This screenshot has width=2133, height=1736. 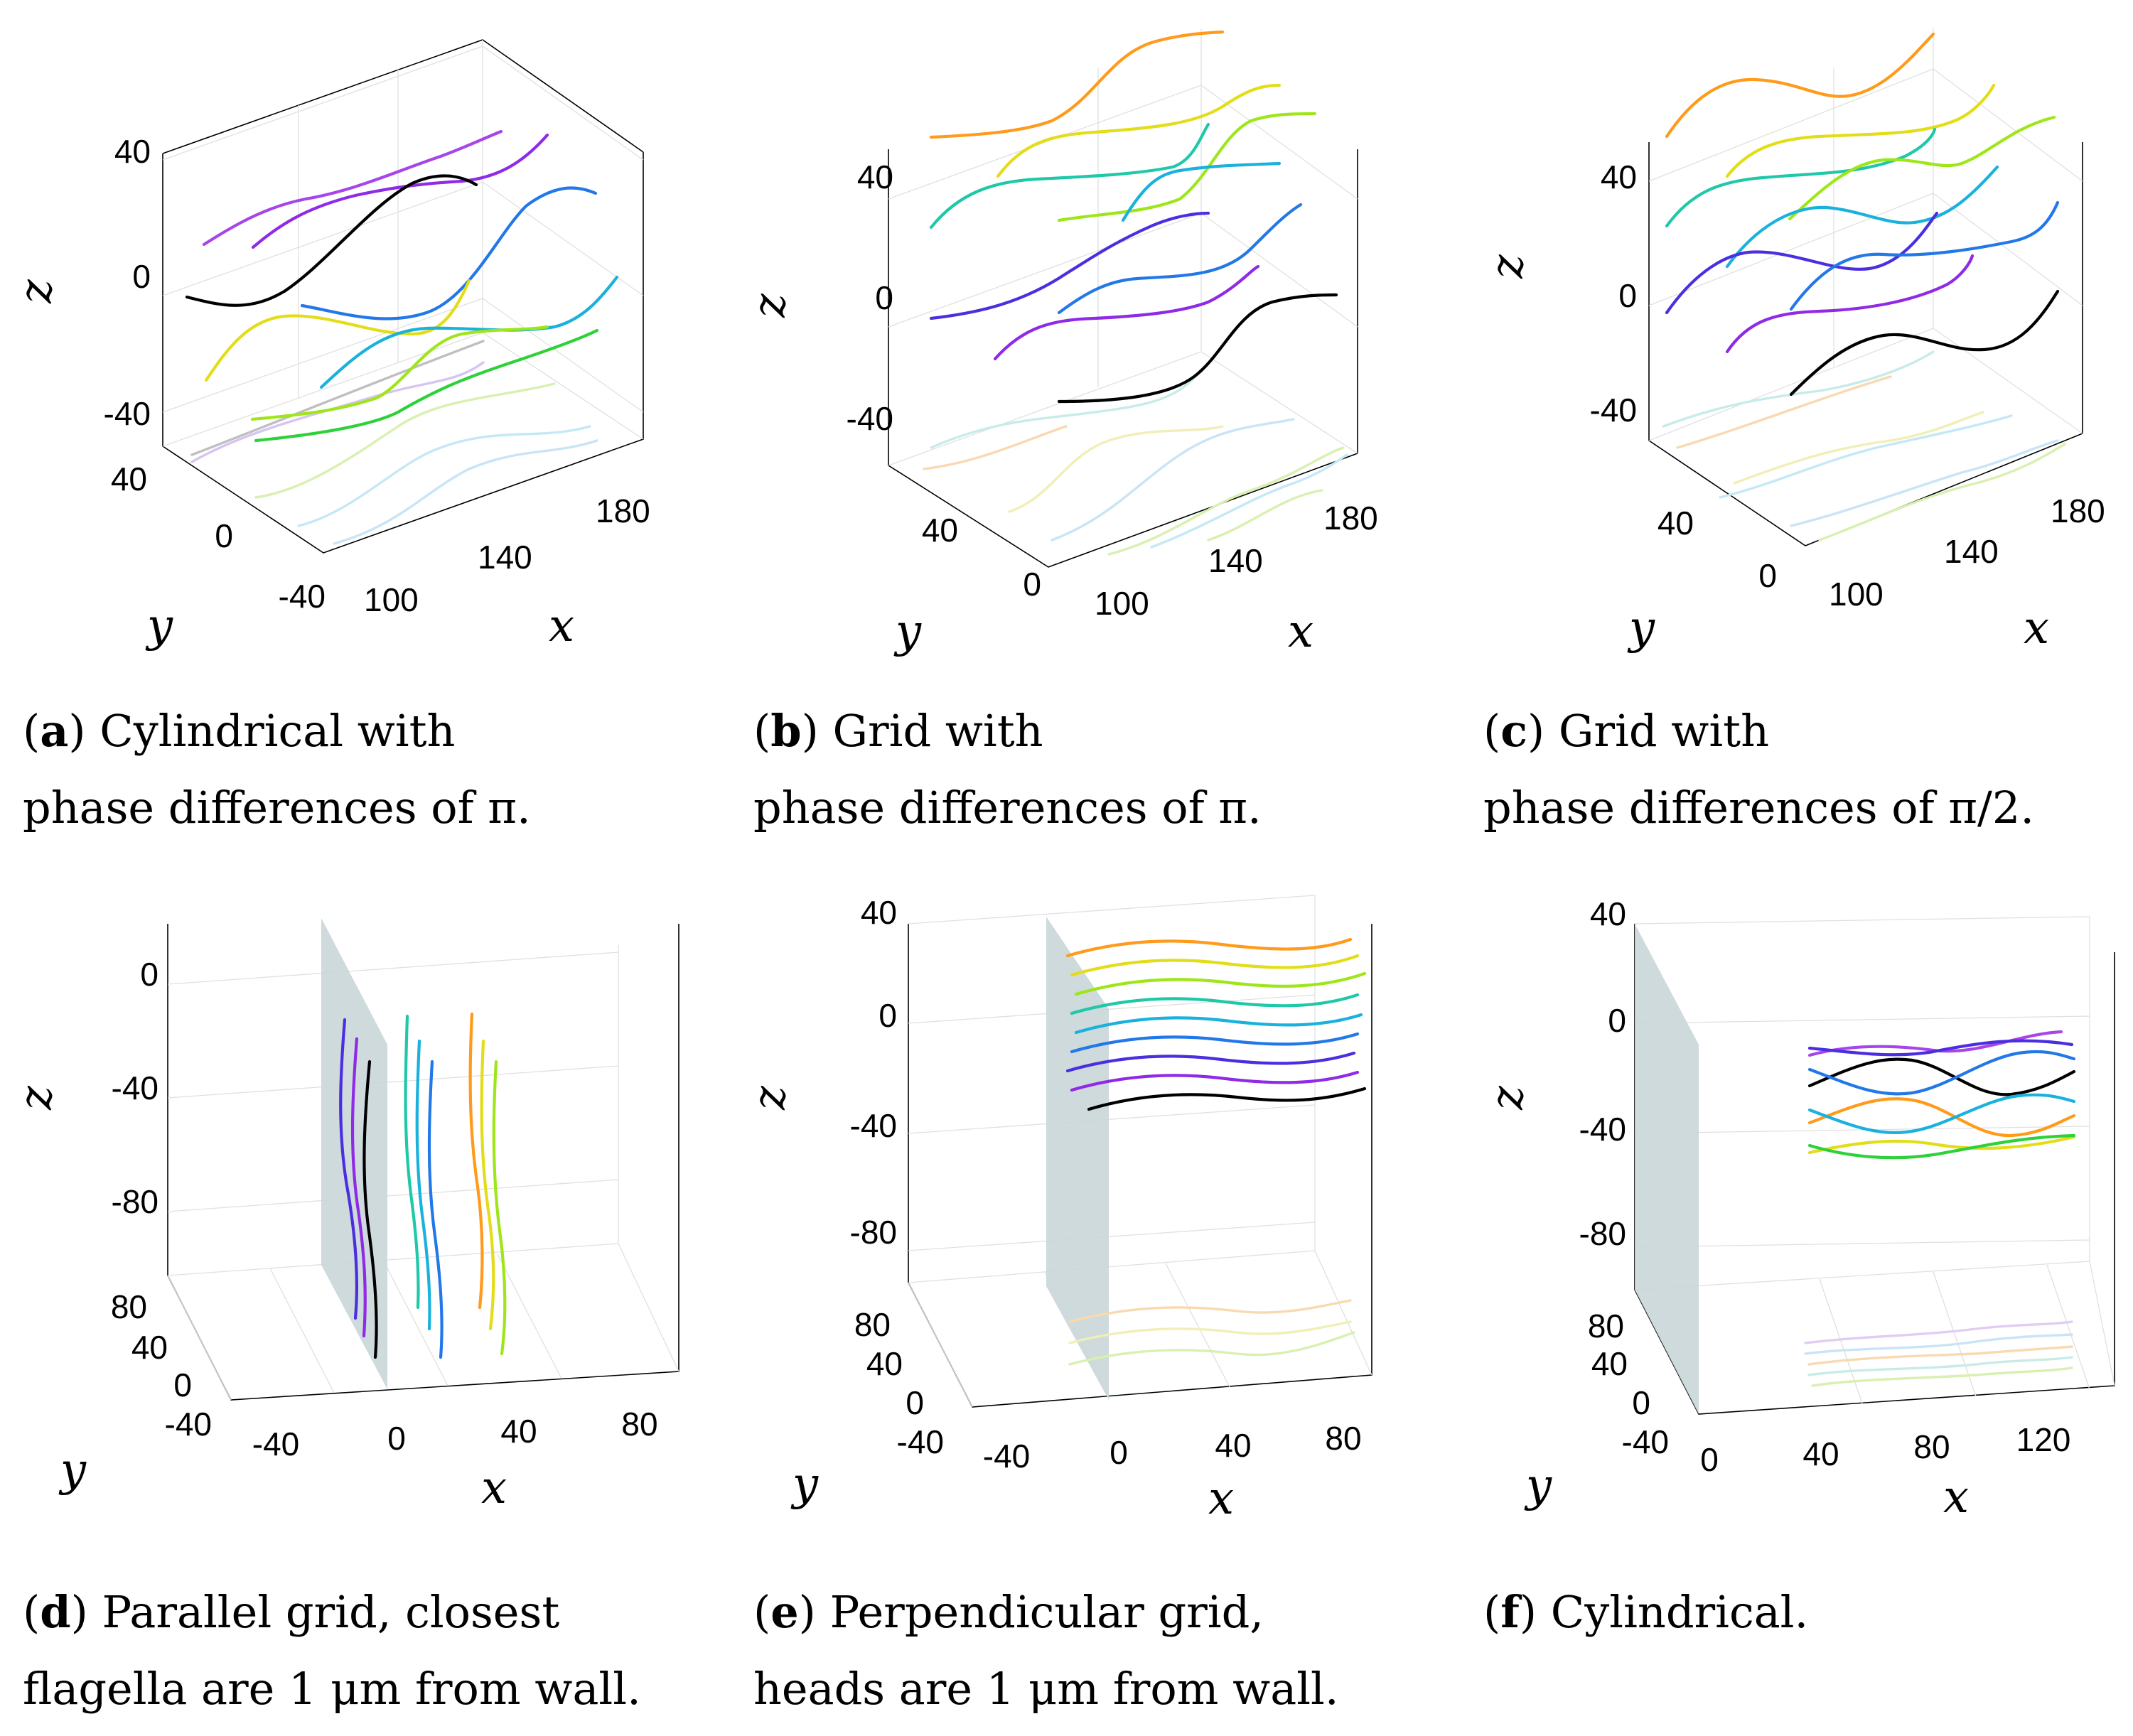 I want to click on b-series-indigo, so click(x=1069, y=265).